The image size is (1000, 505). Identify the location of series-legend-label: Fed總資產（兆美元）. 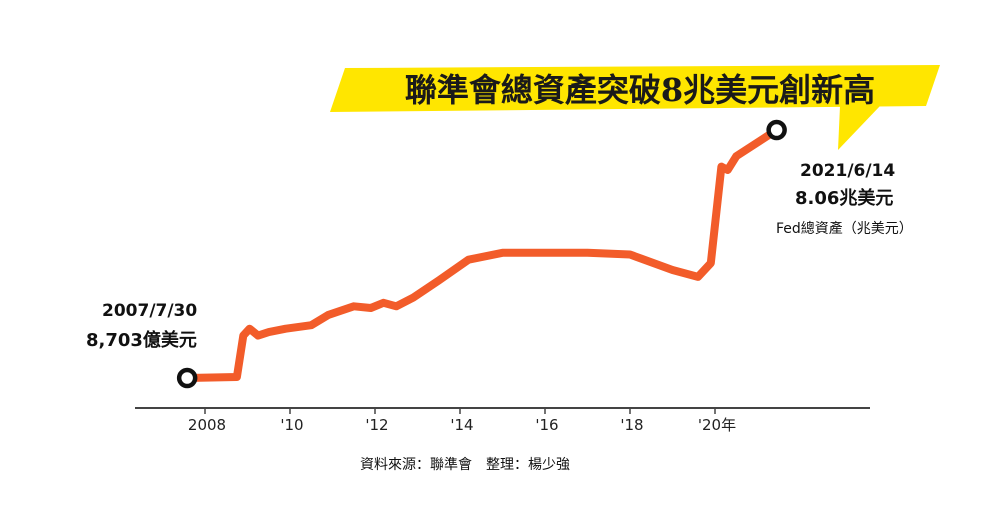
(844, 228).